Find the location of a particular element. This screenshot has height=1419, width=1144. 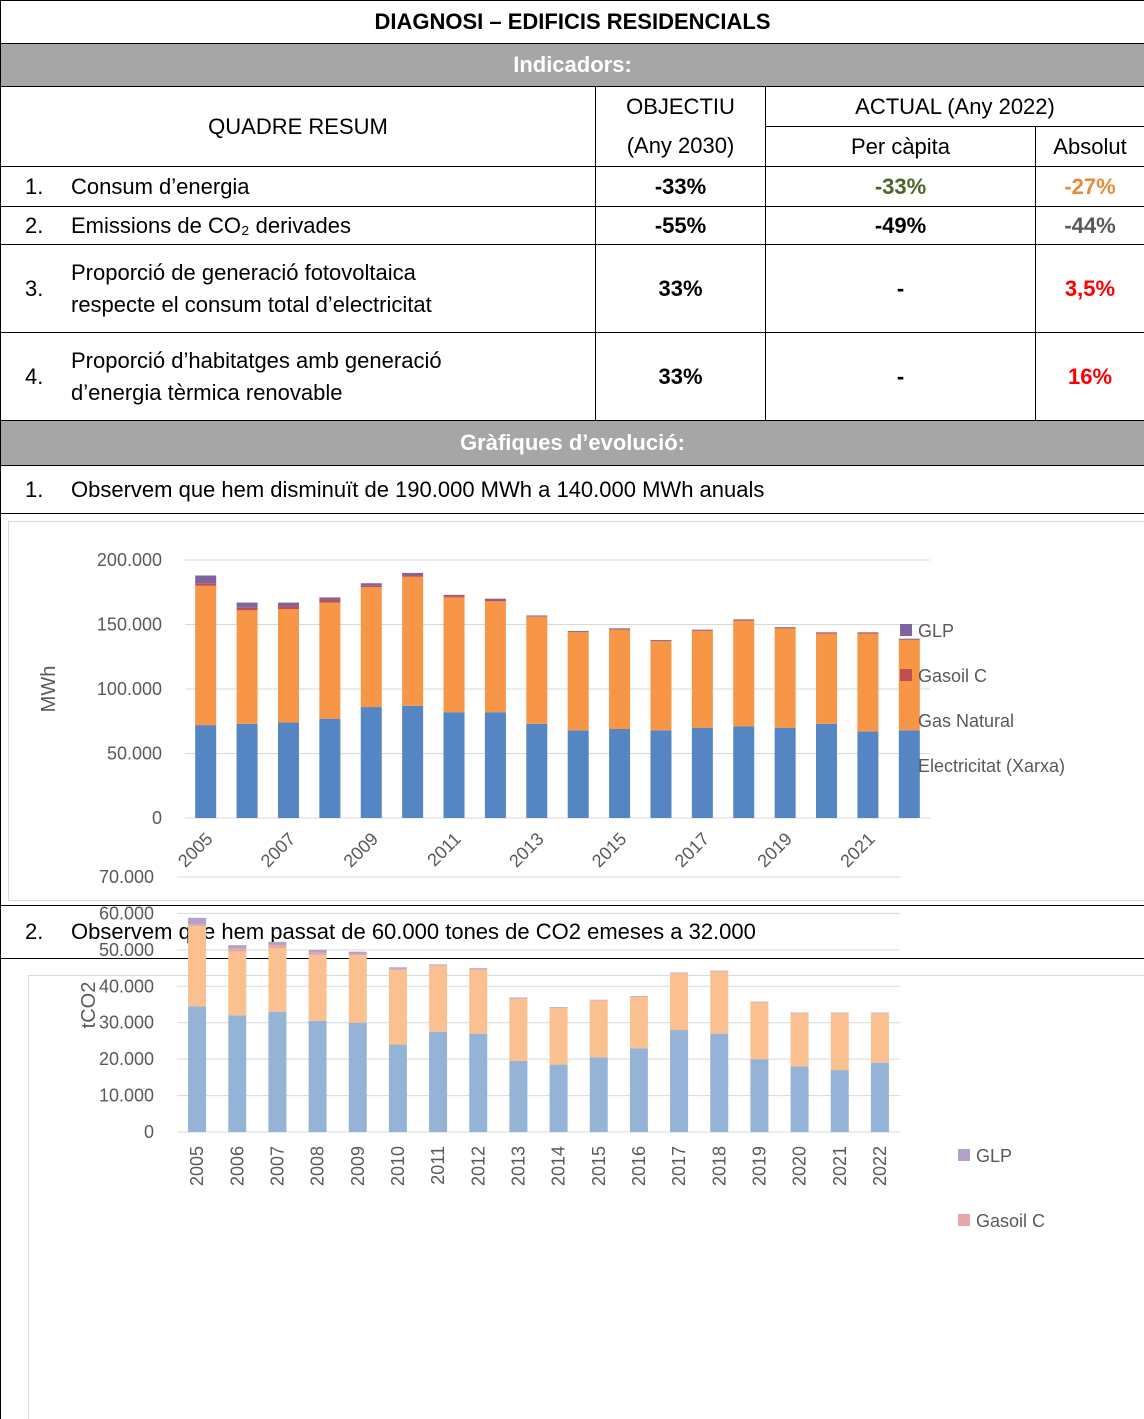

x-tick-label: 2007 is located at coordinates (278, 850).